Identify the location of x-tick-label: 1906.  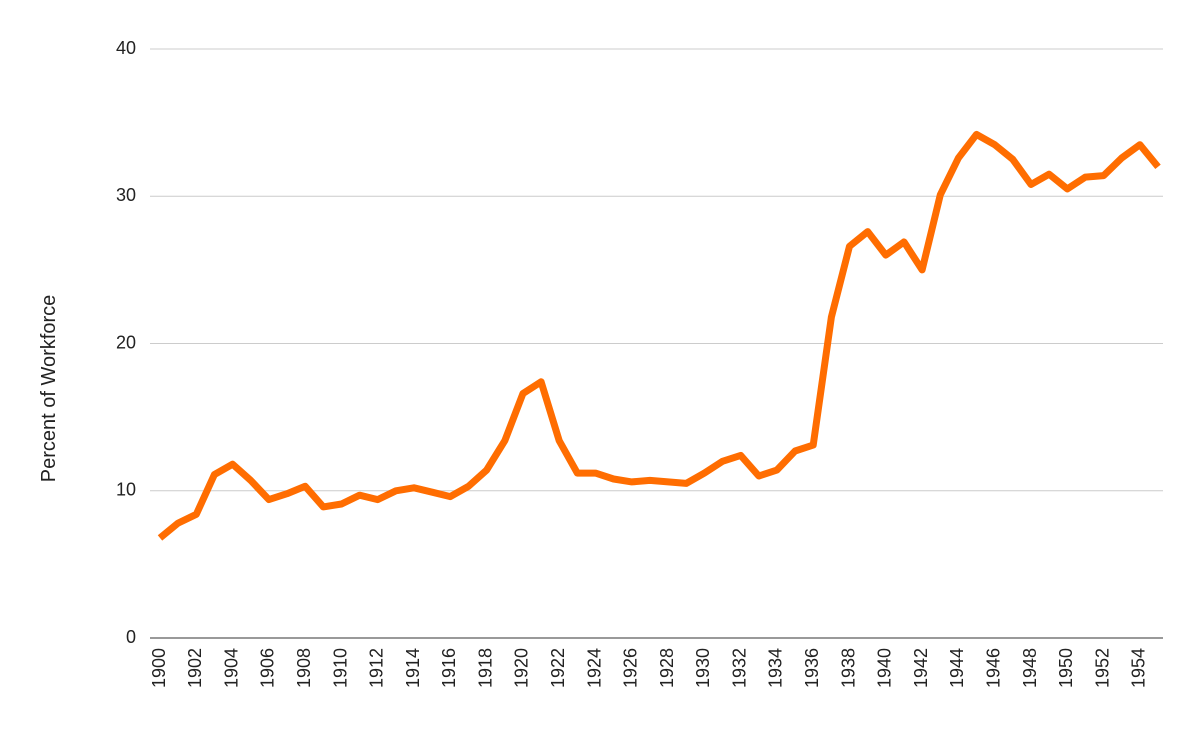
(268, 668).